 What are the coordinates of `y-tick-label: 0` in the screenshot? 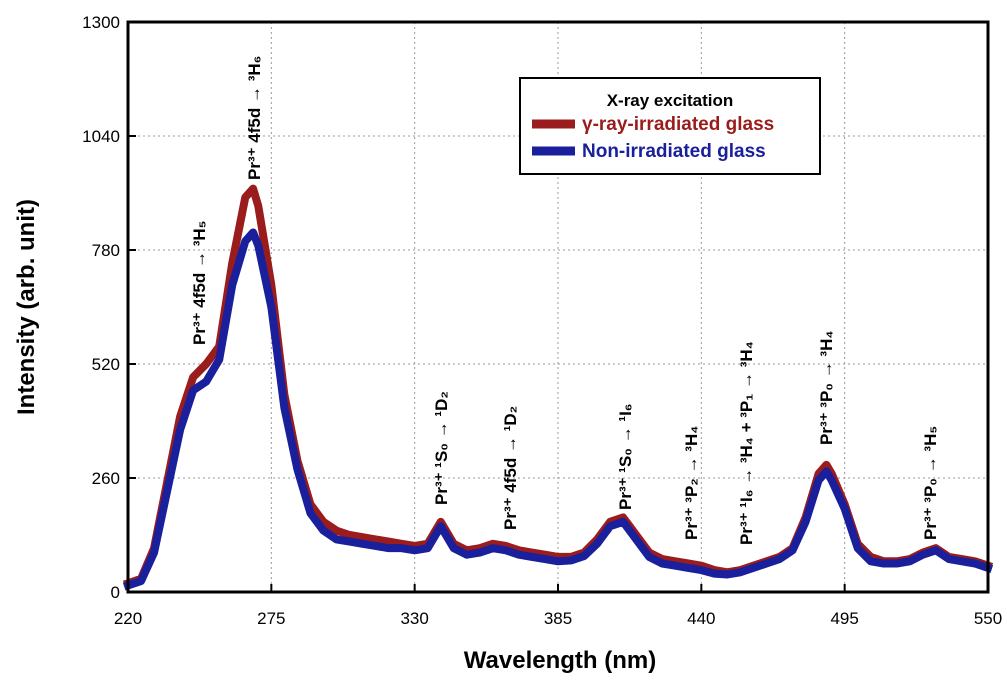 It's located at (115, 592).